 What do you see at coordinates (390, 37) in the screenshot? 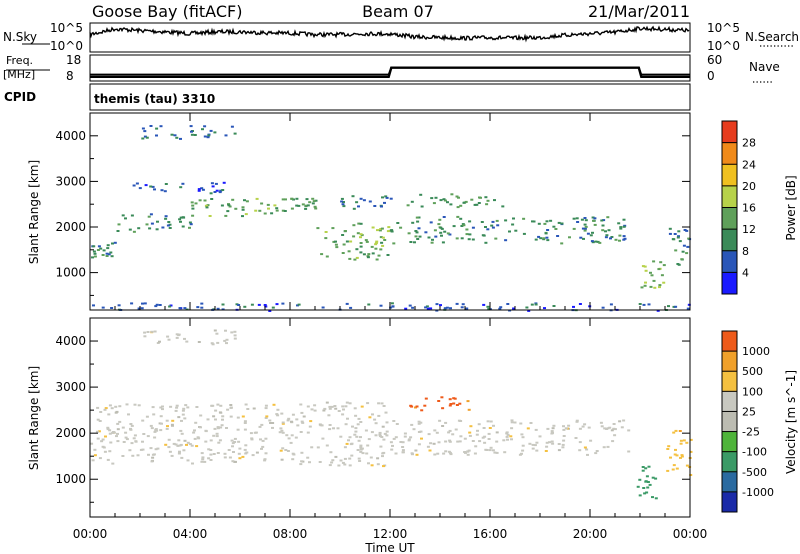
I see `noise-panel-frame` at bounding box center [390, 37].